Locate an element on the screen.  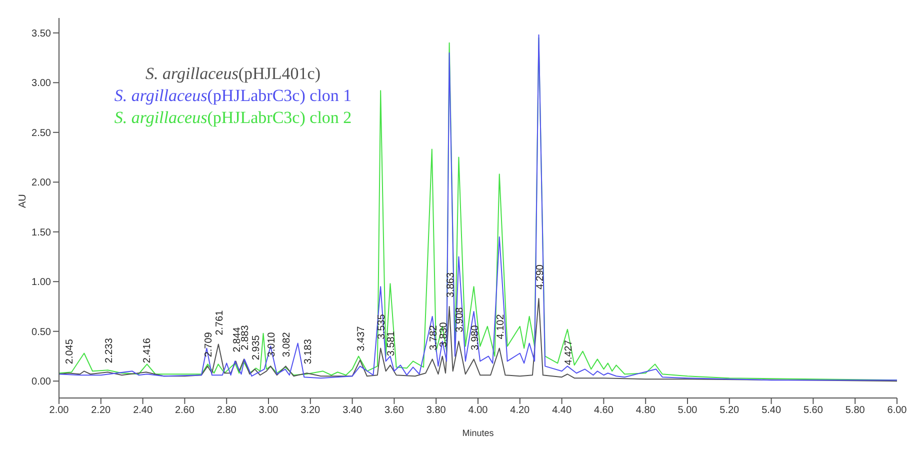
x-tick-label: 6.00 is located at coordinates (897, 410).